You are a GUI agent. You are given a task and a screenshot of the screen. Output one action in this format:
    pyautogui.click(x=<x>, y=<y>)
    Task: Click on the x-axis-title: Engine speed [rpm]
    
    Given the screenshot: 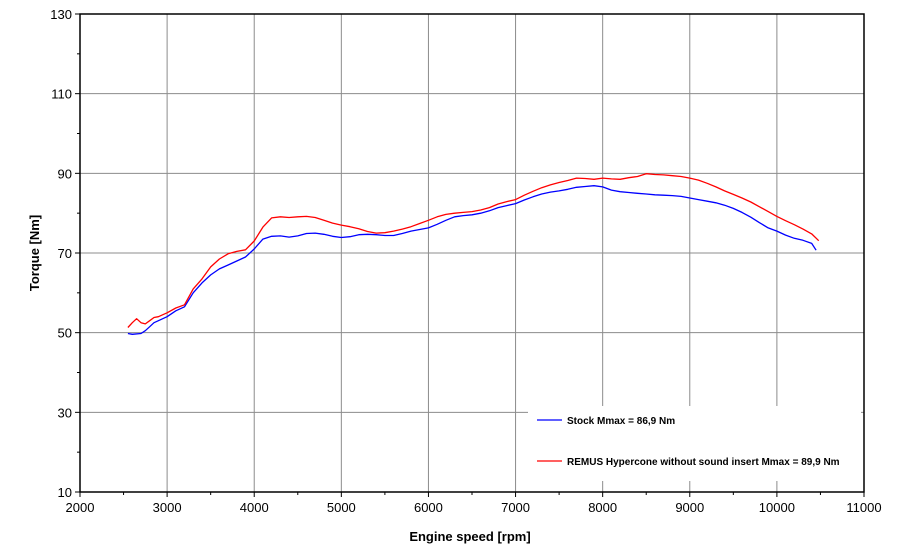 What is the action you would take?
    pyautogui.click(x=469, y=536)
    